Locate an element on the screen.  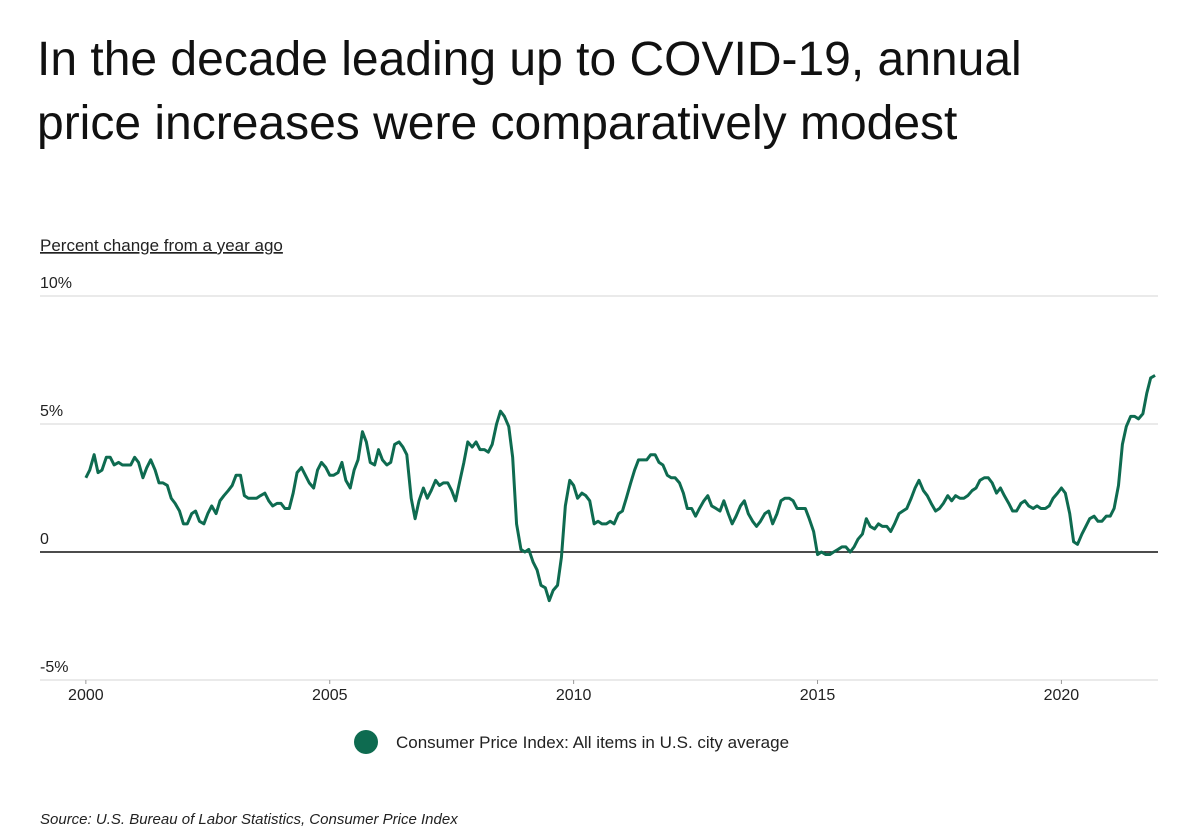
y-tick-label: 0 is located at coordinates (44, 539).